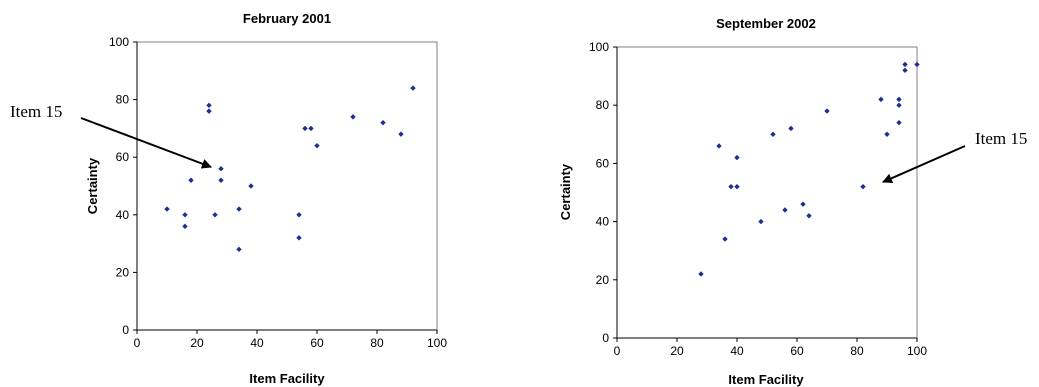 The height and width of the screenshot is (387, 1039). Describe the element at coordinates (287, 18) in the screenshot. I see `chart-title: February 2001` at that location.